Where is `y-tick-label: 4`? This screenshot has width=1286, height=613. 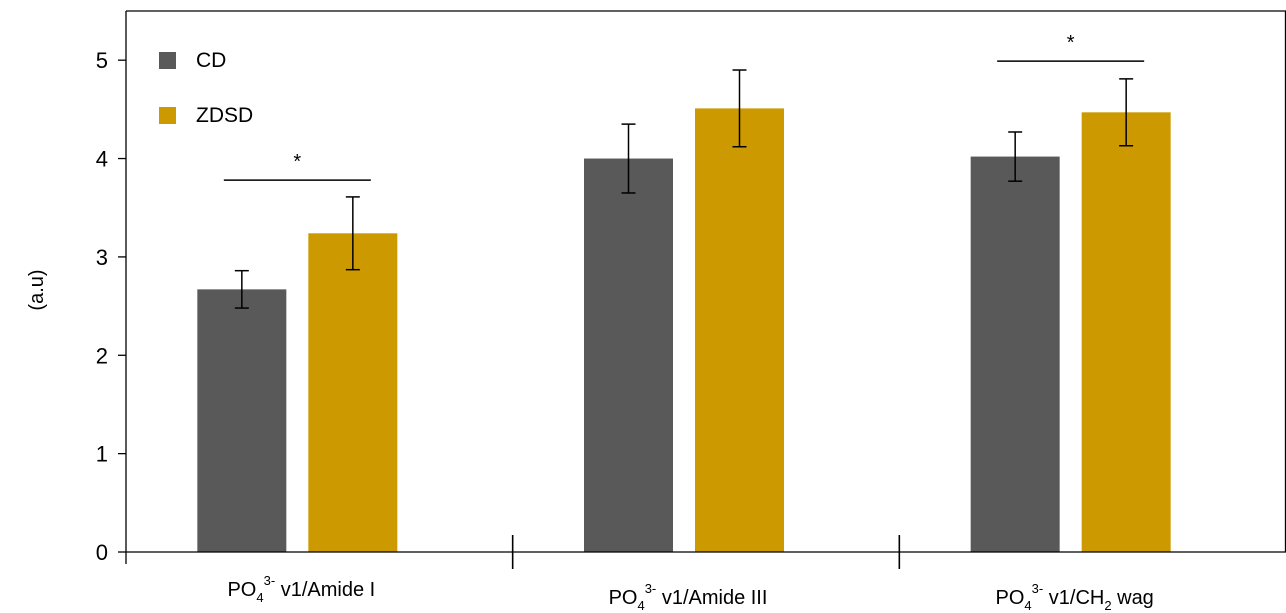 y-tick-label: 4 is located at coordinates (102, 159).